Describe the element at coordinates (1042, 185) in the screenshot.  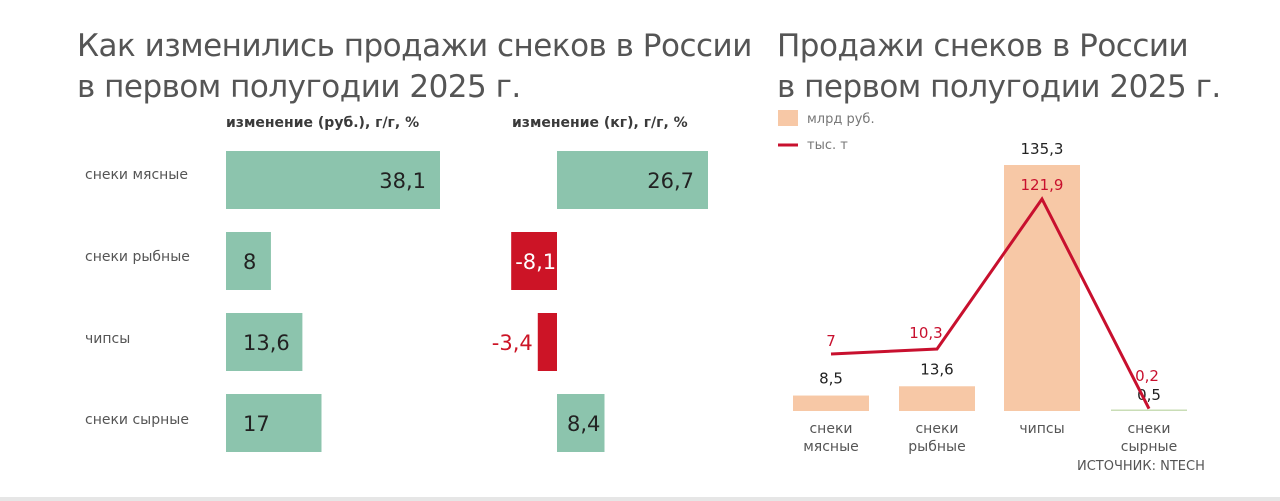
I see `value-label-volume: 121,9` at that location.